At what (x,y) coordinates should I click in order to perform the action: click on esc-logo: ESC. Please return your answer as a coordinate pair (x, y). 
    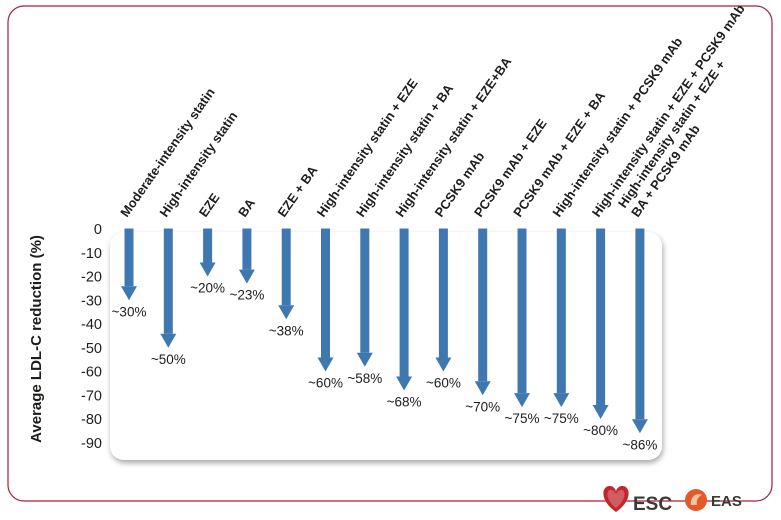
    Looking at the image, I should click on (637, 500).